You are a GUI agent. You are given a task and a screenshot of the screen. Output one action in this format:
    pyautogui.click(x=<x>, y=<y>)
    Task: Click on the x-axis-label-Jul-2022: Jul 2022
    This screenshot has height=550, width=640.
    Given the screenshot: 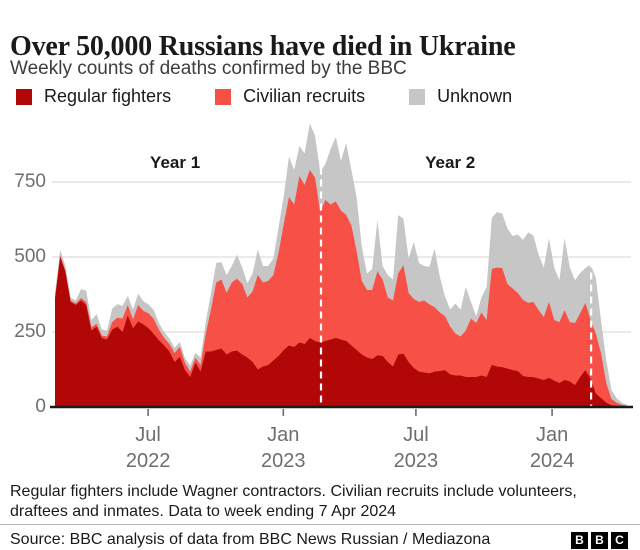 What is the action you would take?
    pyautogui.click(x=148, y=448)
    